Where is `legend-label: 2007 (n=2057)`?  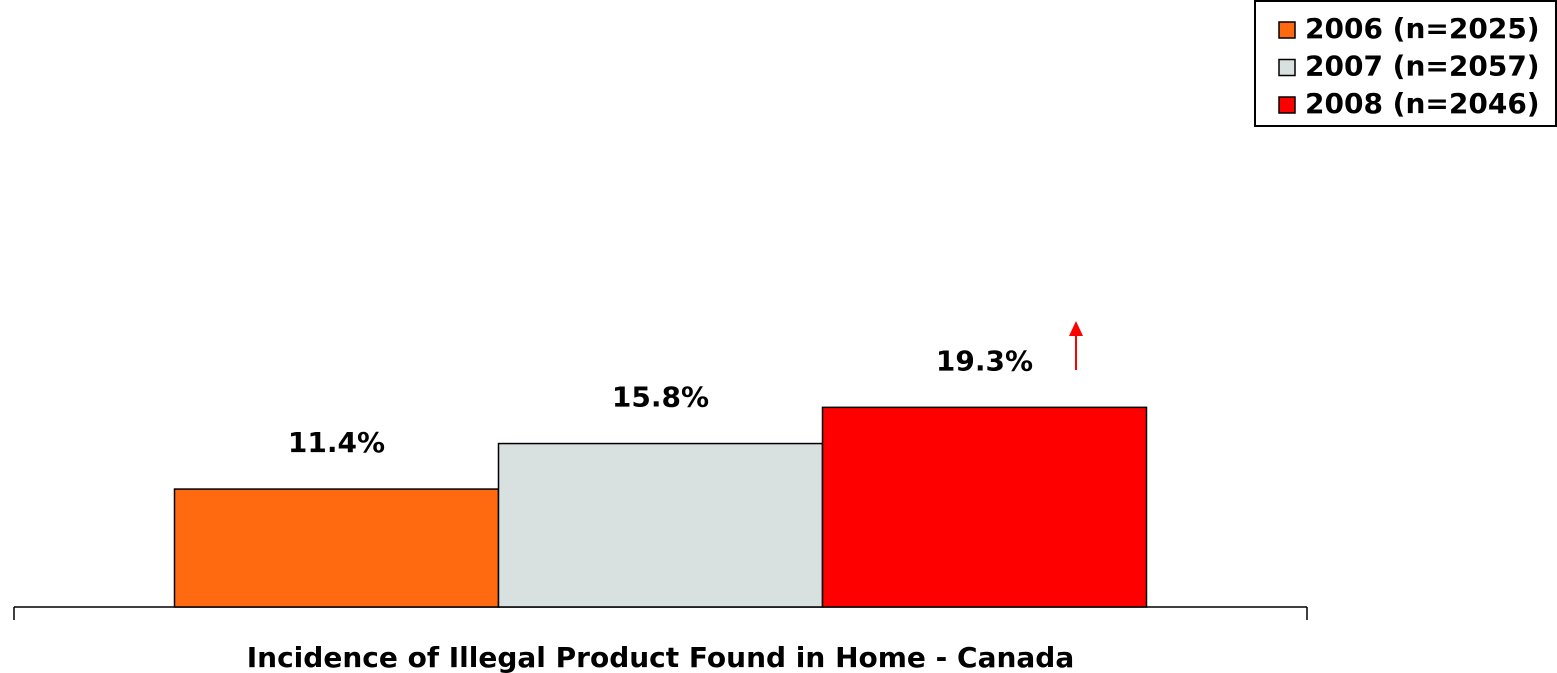
legend-label: 2007 (n=2057) is located at coordinates (1422, 66).